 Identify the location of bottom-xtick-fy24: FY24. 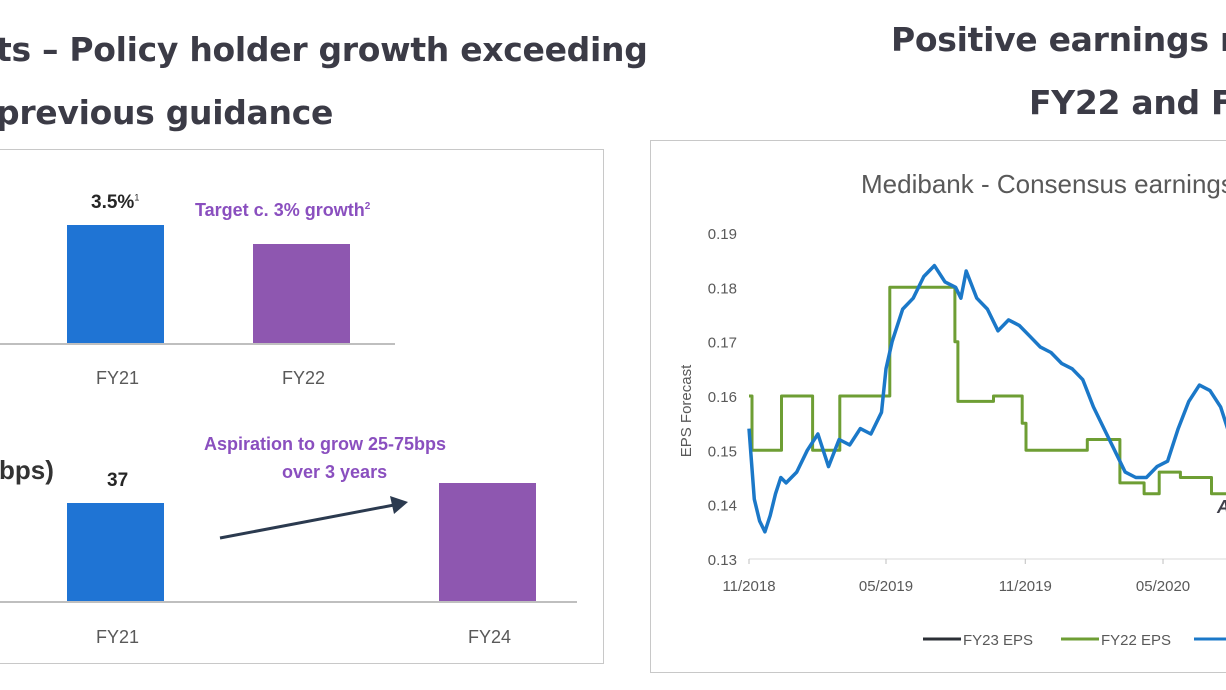
(490, 637).